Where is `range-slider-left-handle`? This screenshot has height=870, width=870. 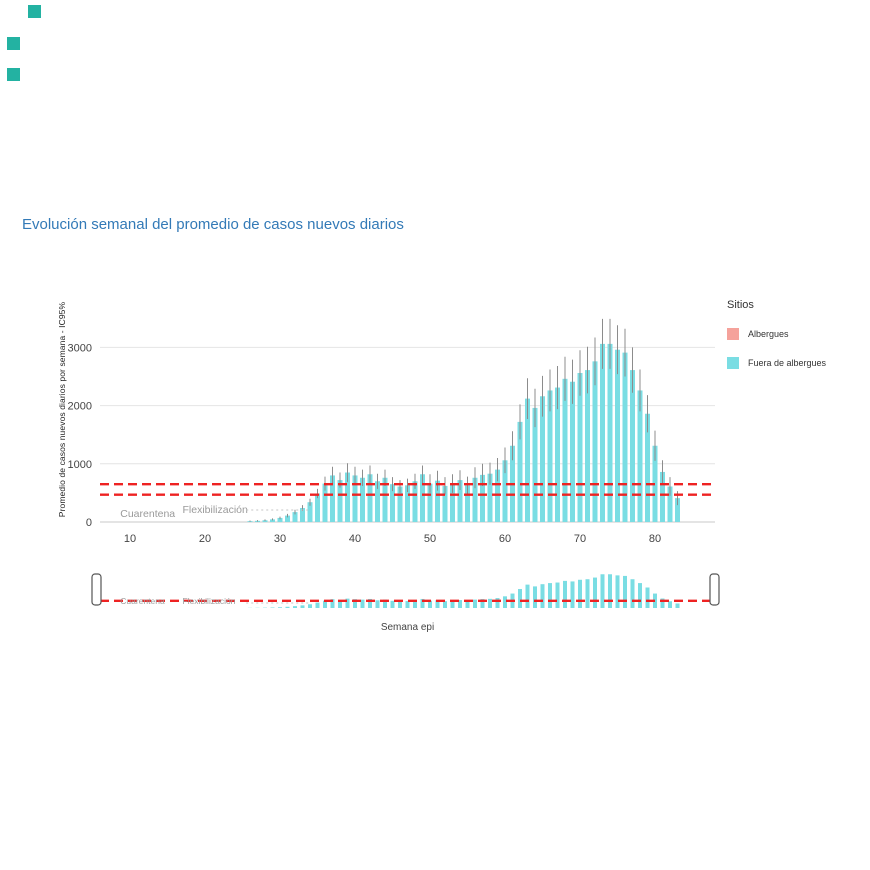
range-slider-left-handle is located at coordinates (96, 589).